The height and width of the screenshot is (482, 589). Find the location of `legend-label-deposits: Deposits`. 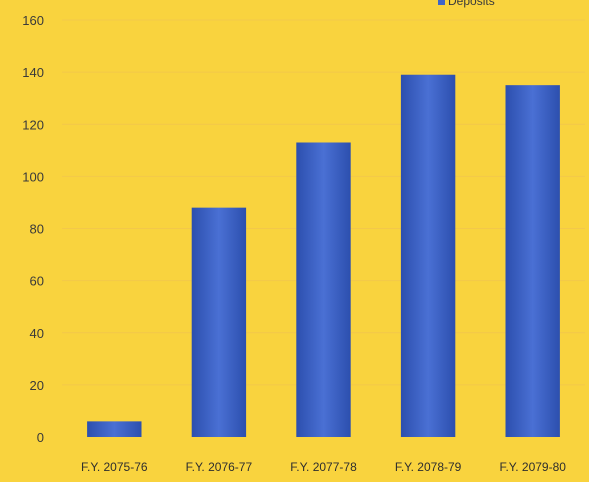

legend-label-deposits: Deposits is located at coordinates (471, 4).